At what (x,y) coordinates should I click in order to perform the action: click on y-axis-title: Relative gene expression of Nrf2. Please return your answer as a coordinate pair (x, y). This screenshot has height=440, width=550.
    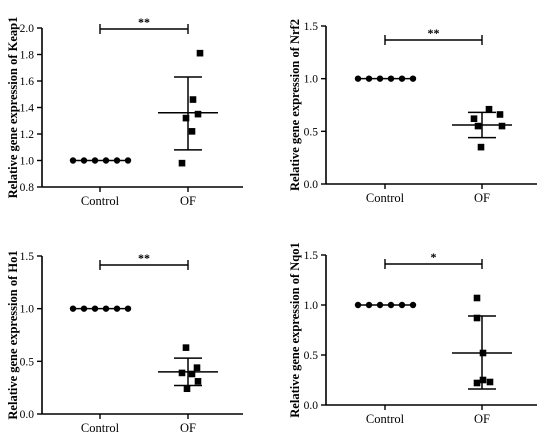
    Looking at the image, I should click on (295, 105).